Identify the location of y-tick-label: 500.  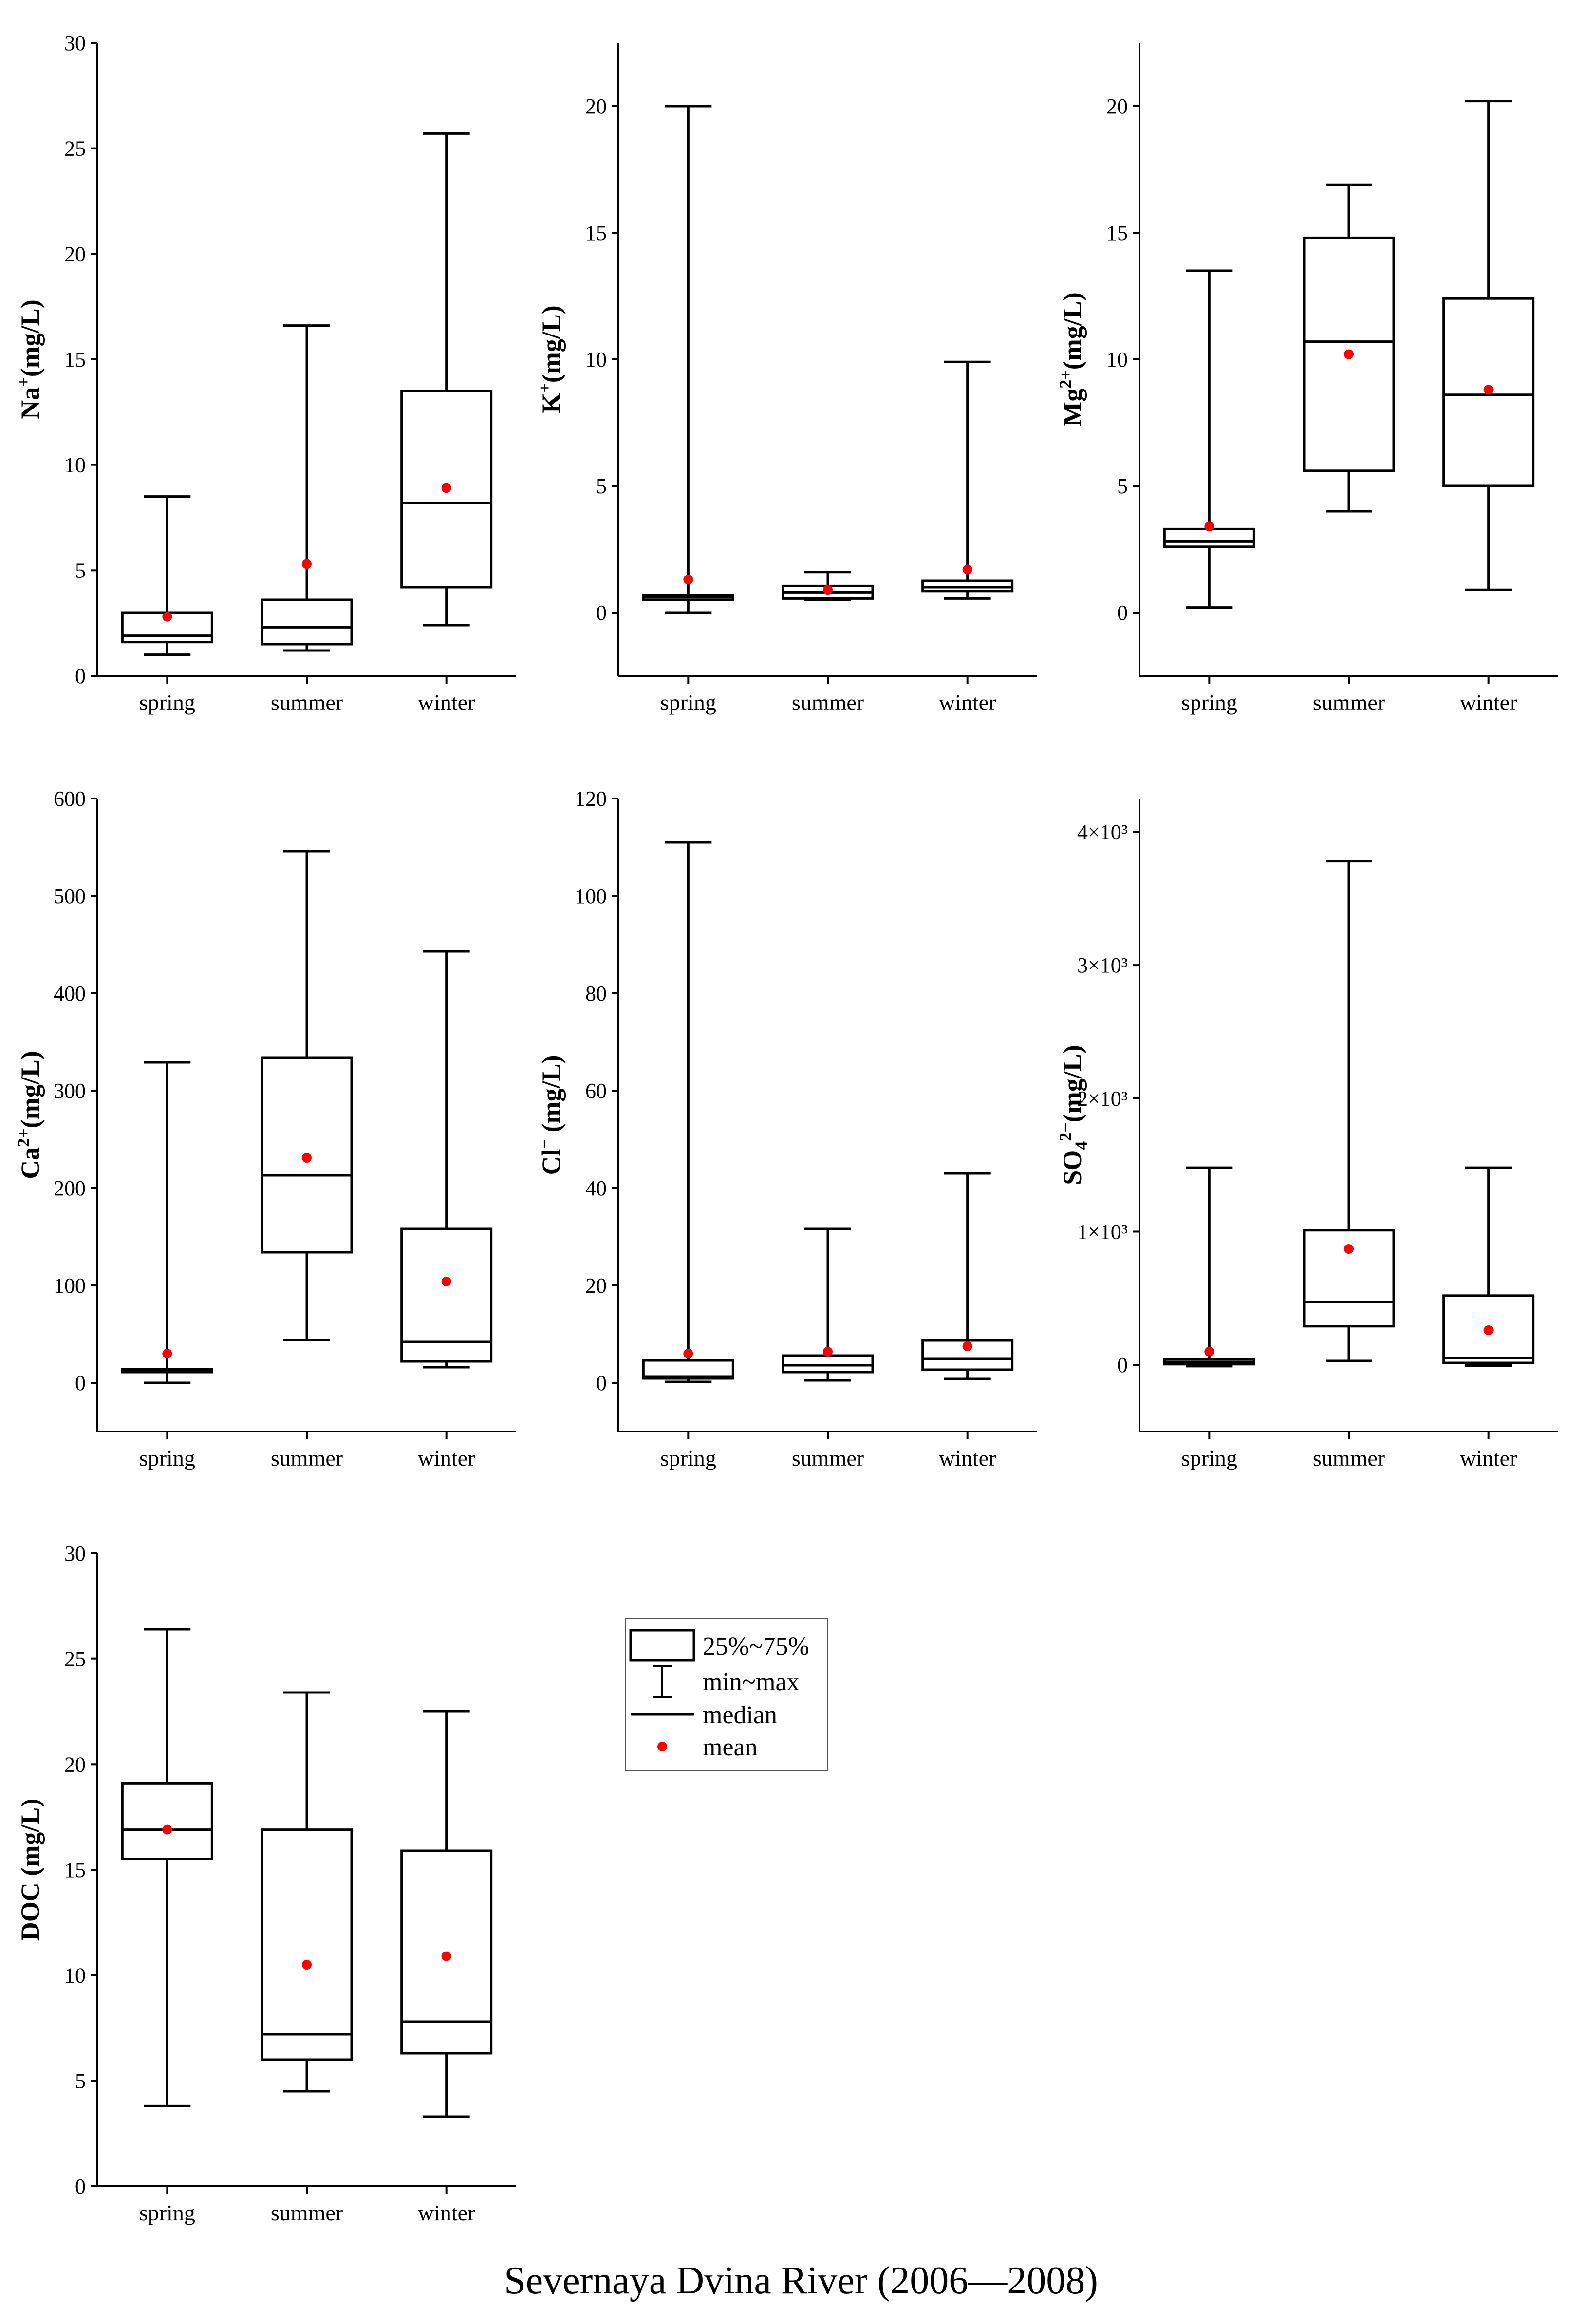
(70, 896).